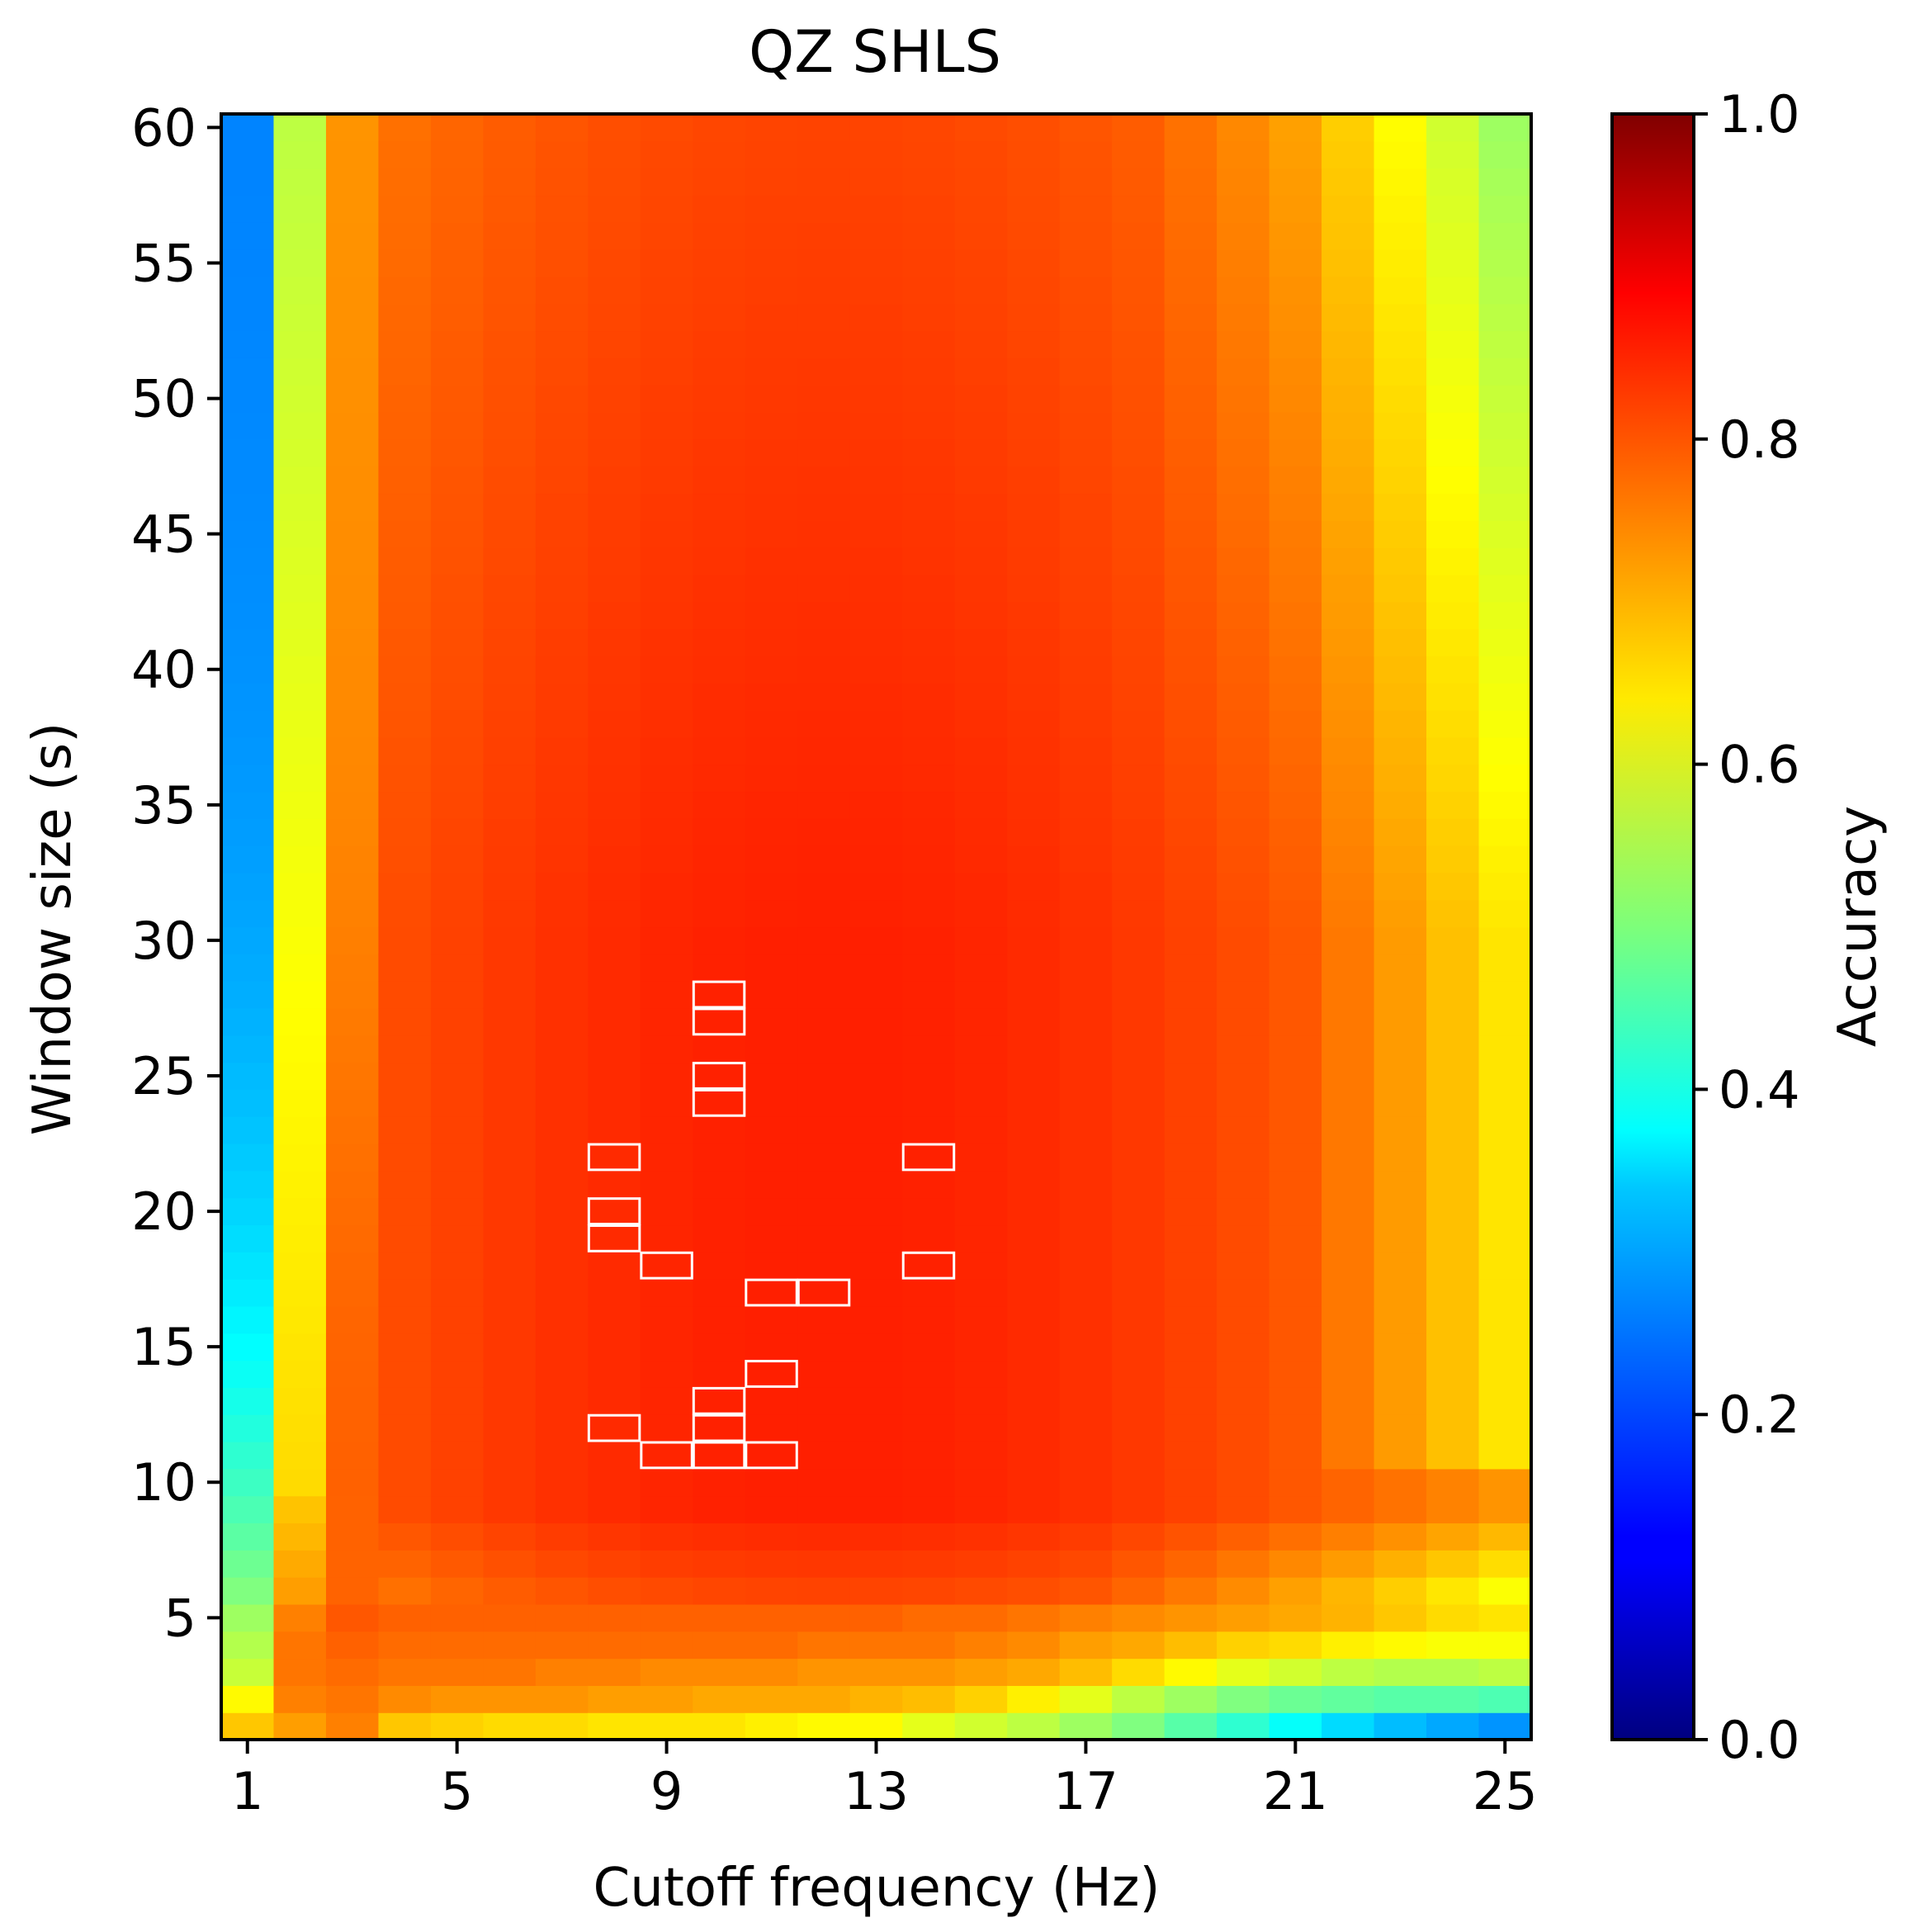 The image size is (1915, 1932). I want to click on x-axis-label: Cutoff frequency (Hz), so click(877, 1888).